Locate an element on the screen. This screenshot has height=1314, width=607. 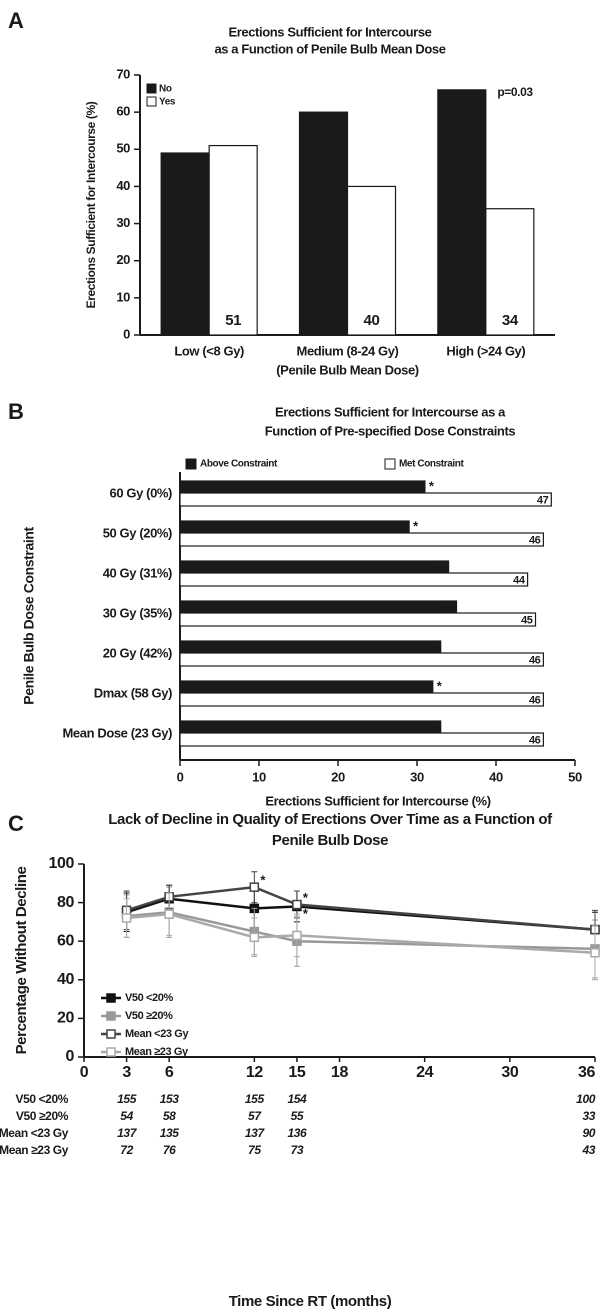
risk-count: 100 is located at coordinates (586, 1099).